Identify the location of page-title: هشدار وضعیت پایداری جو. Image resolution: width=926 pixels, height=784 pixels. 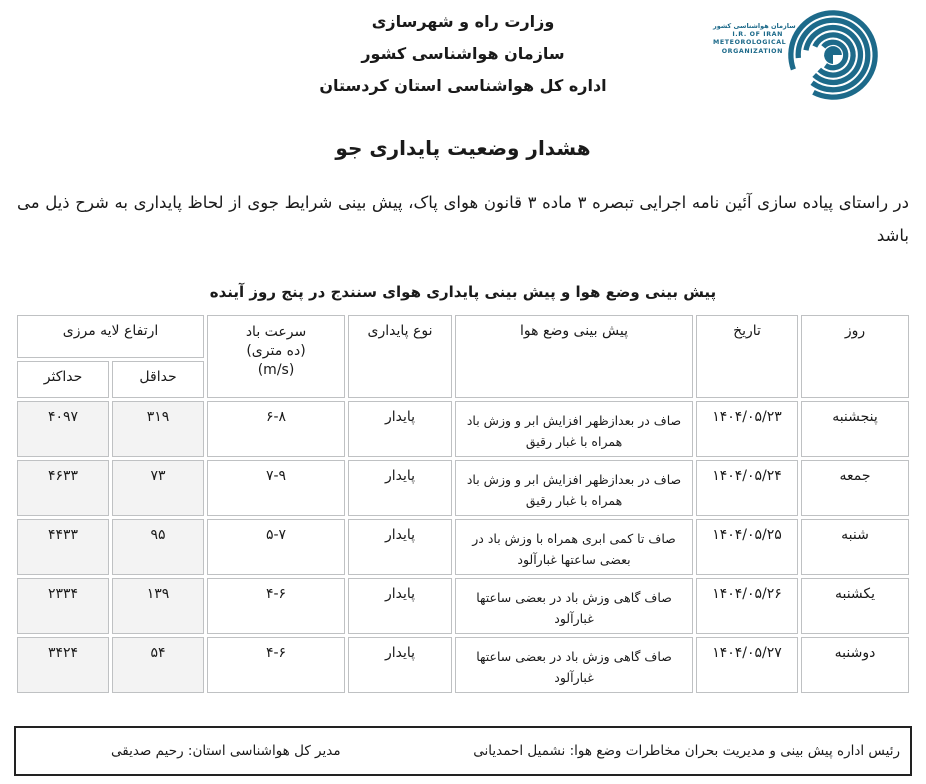
(463, 148).